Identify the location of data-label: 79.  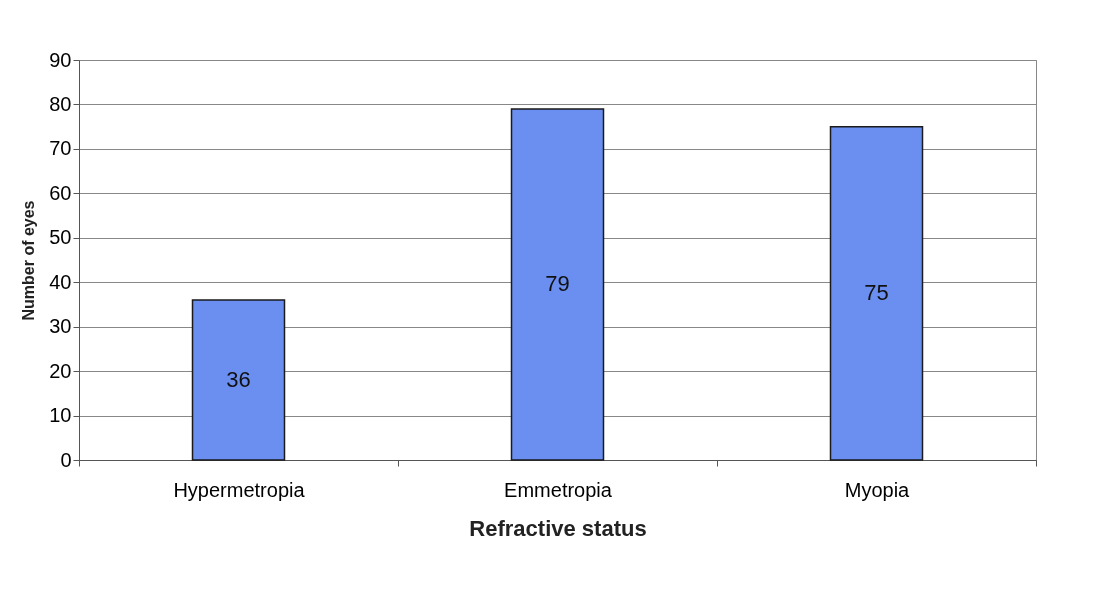
(557, 284).